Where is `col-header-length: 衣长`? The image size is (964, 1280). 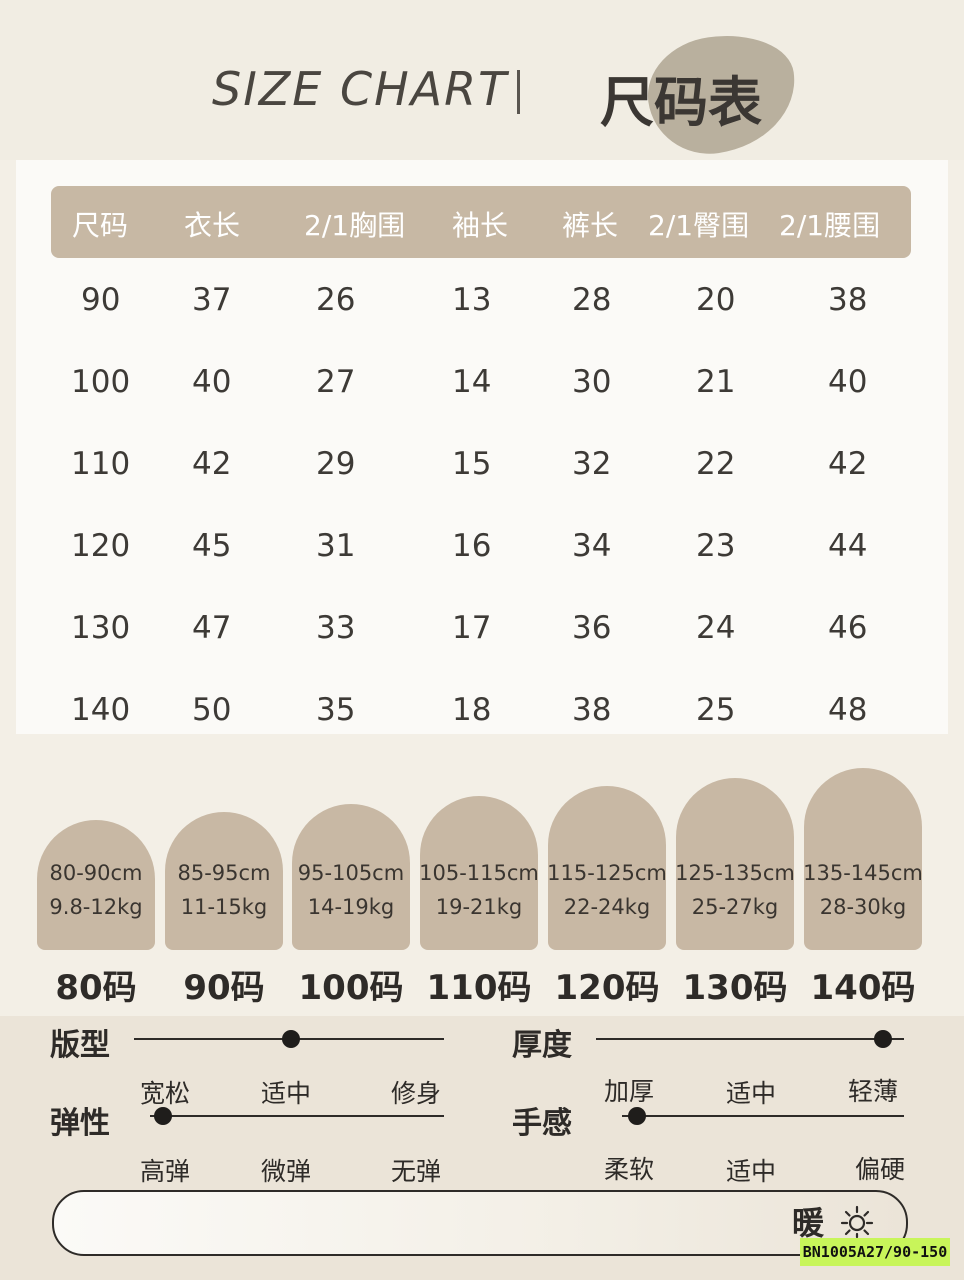
col-header-length: 衣长 is located at coordinates (212, 225).